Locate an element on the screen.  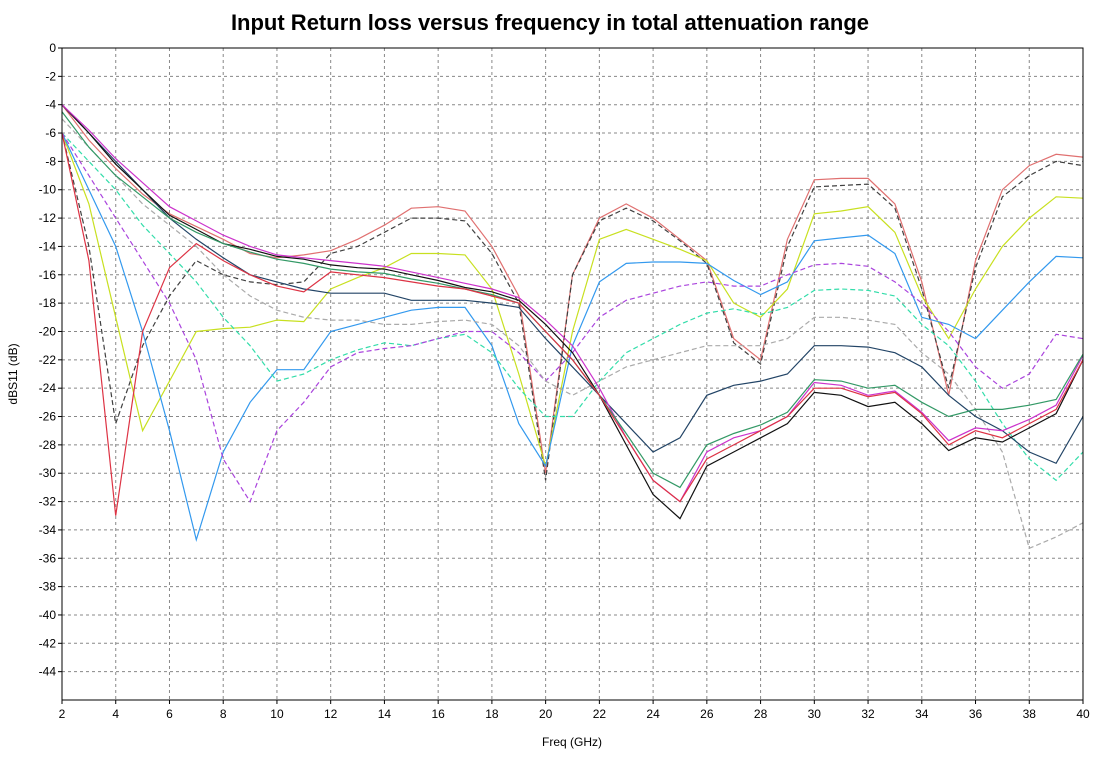
y-tick-label: -2 is located at coordinates (50, 76).